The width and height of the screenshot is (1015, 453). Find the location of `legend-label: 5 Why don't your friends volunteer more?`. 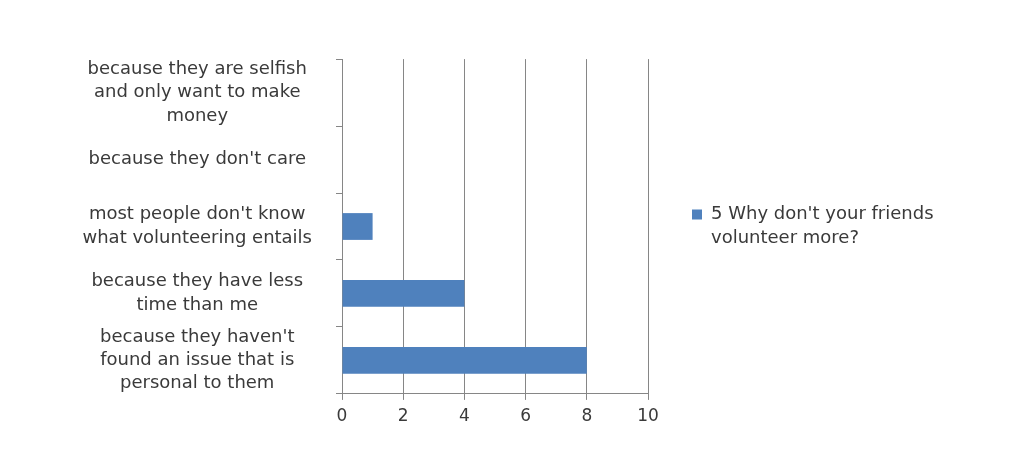

legend-label: 5 Why don't your friends volunteer more? is located at coordinates (822, 224).